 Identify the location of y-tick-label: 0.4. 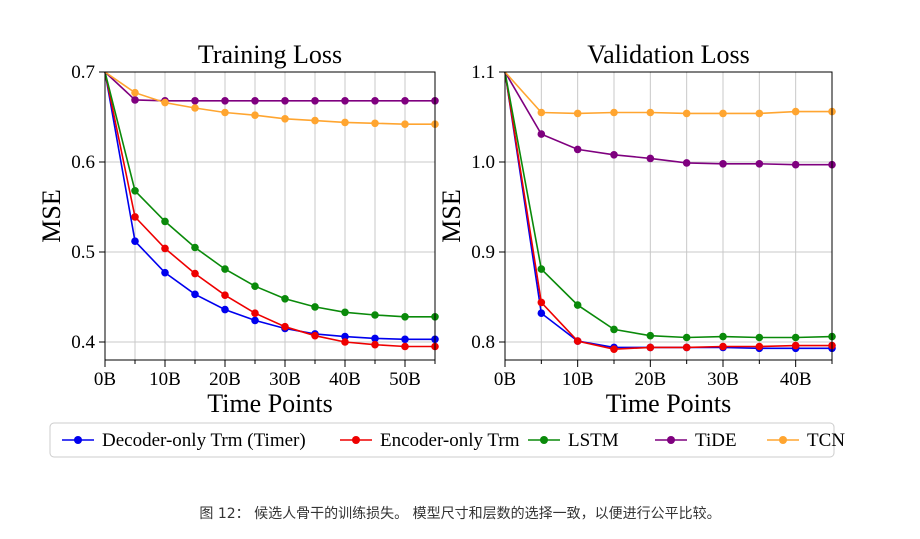
(83, 342).